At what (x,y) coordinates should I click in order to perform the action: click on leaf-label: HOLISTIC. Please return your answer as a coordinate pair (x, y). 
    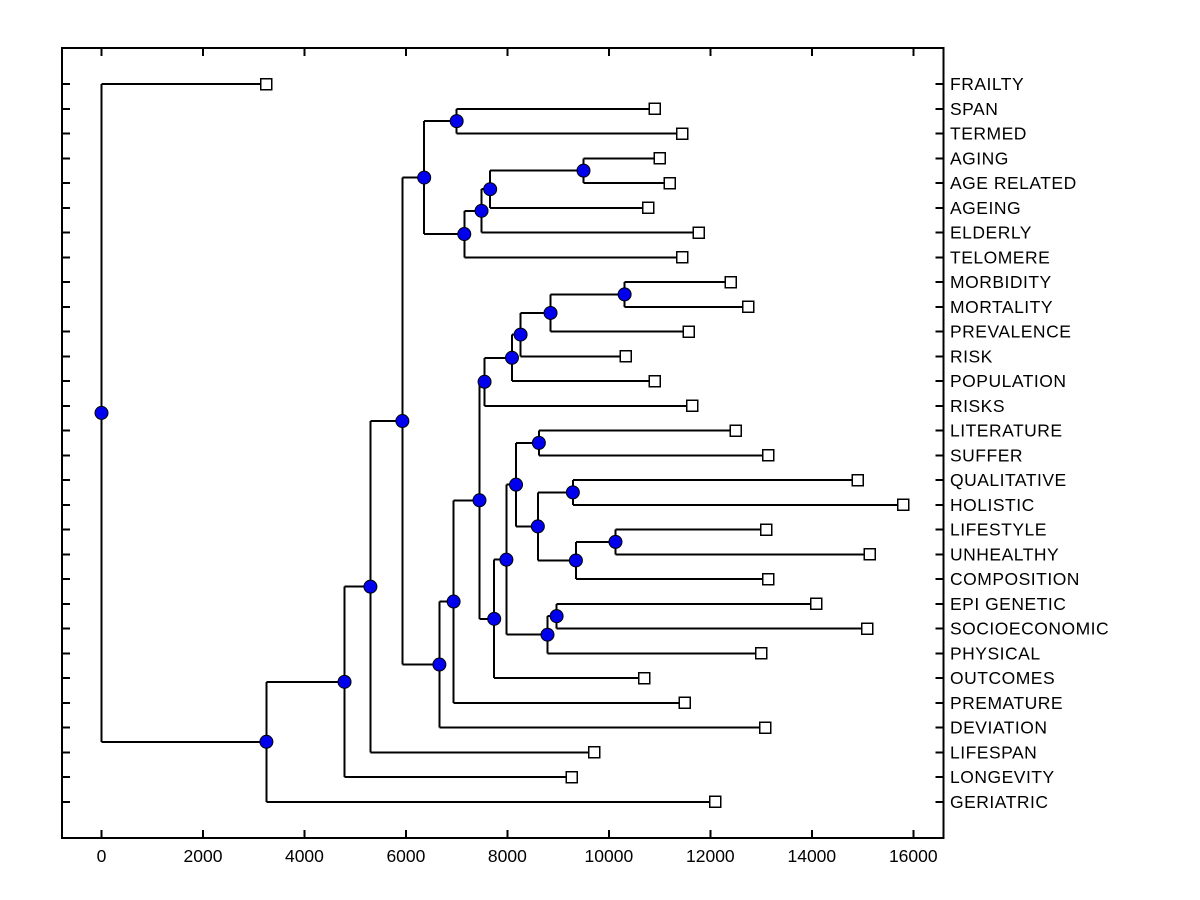
    Looking at the image, I should click on (992, 505).